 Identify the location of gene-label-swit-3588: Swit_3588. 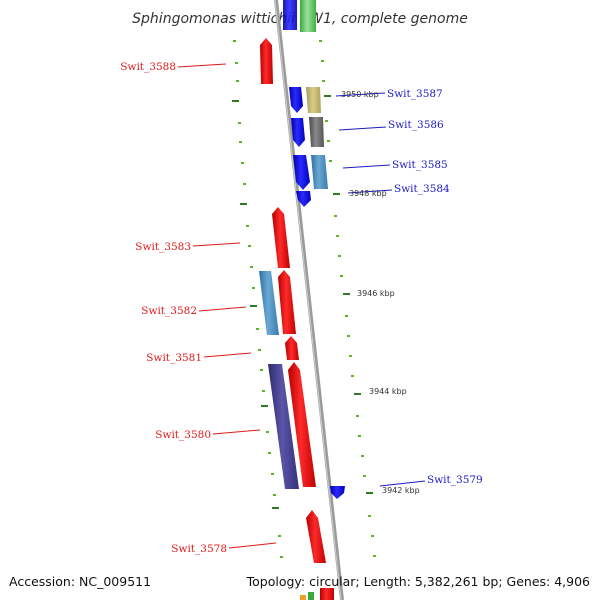
(148, 67).